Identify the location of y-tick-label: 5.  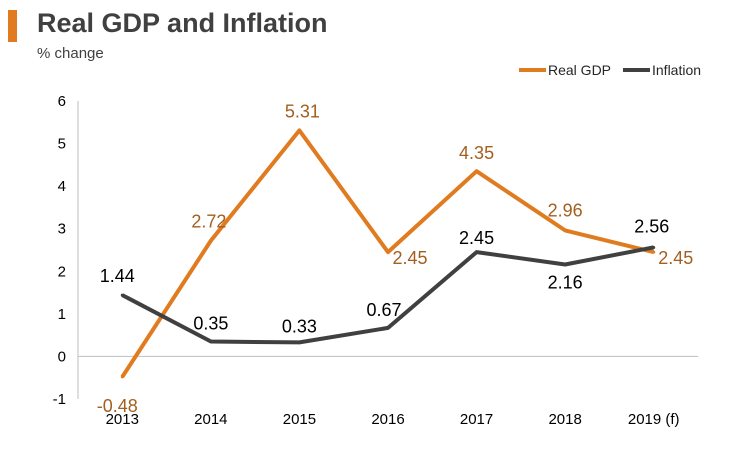
(62, 144).